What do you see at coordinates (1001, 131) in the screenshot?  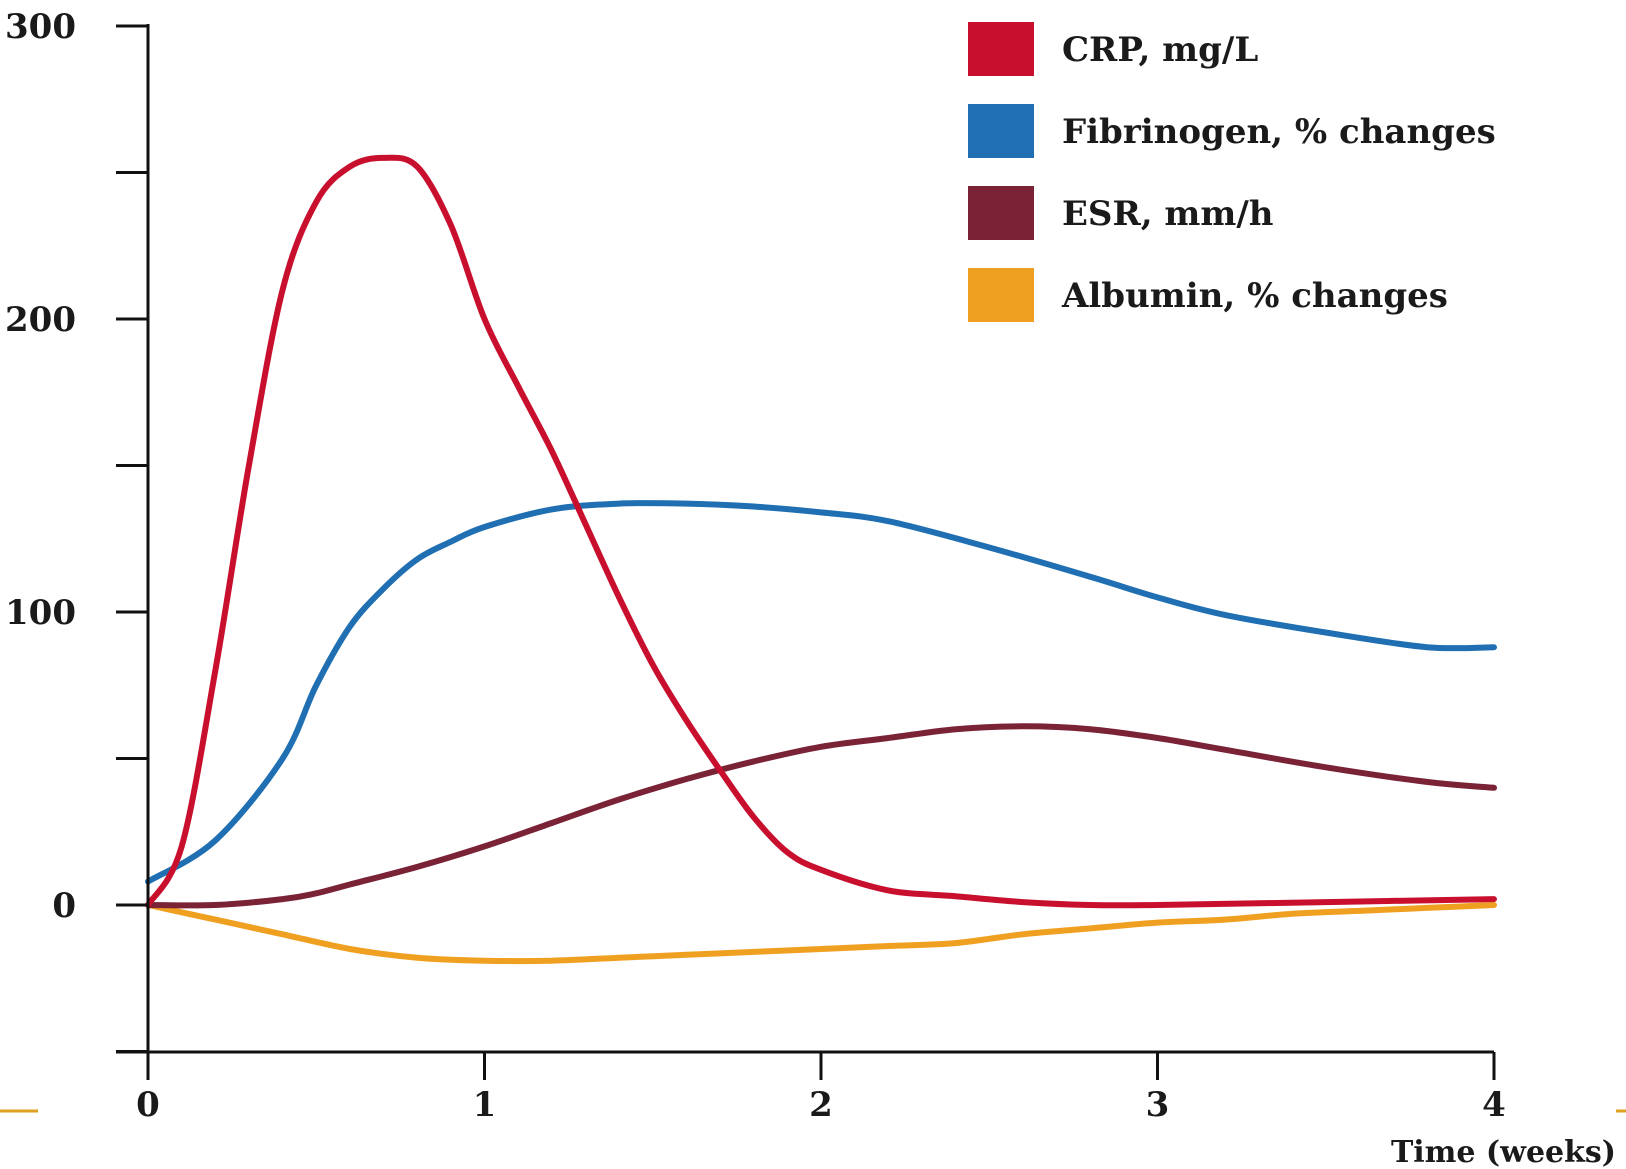 I see `legend-swatch-fibrinogen` at bounding box center [1001, 131].